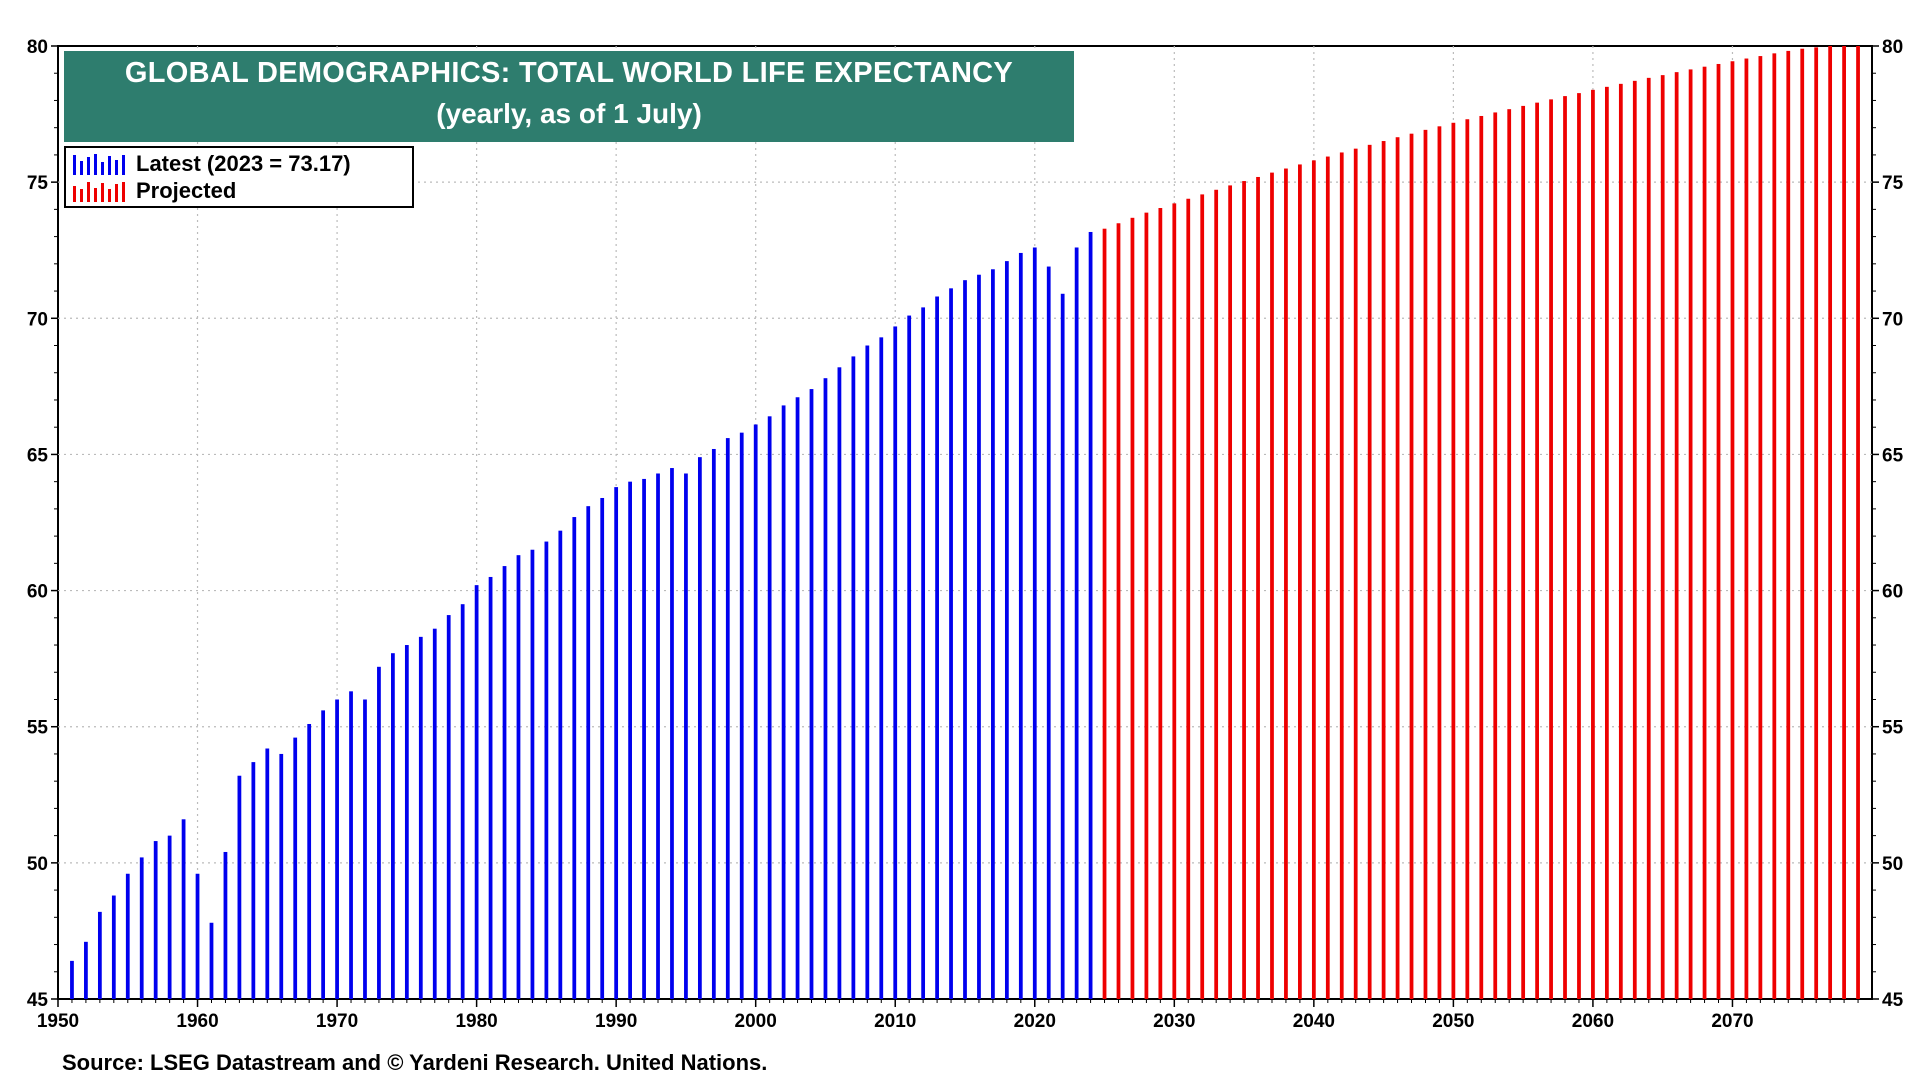 The width and height of the screenshot is (1920, 1080). I want to click on bar-latest-2003, so click(797, 698).